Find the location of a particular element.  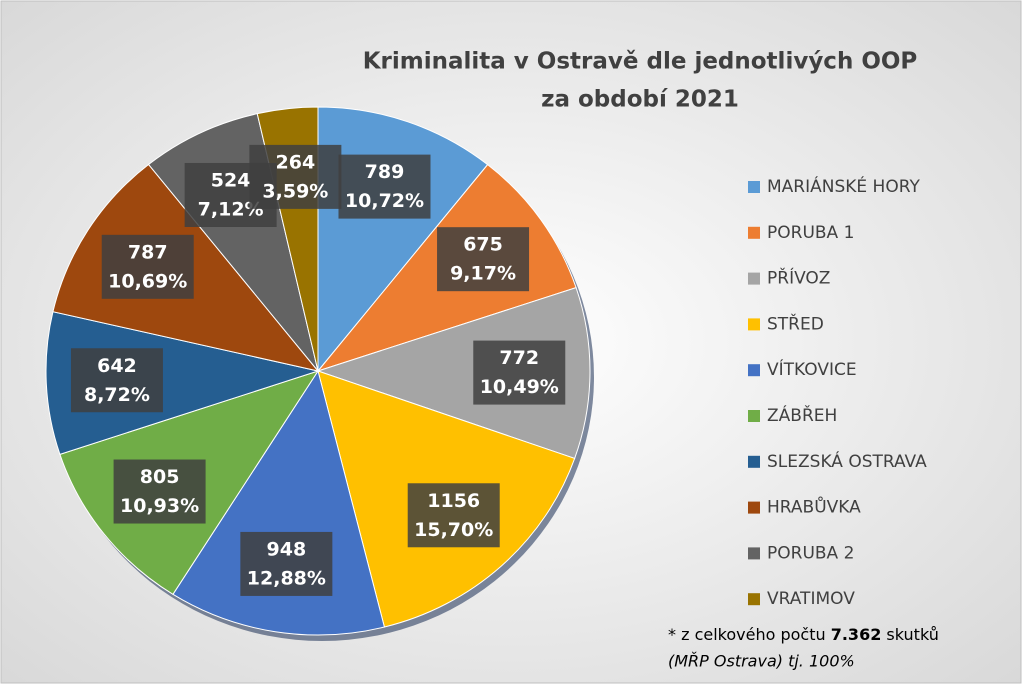

footnote-line2: (MŘP Ostrava) tj. 100% is located at coordinates (761, 661).